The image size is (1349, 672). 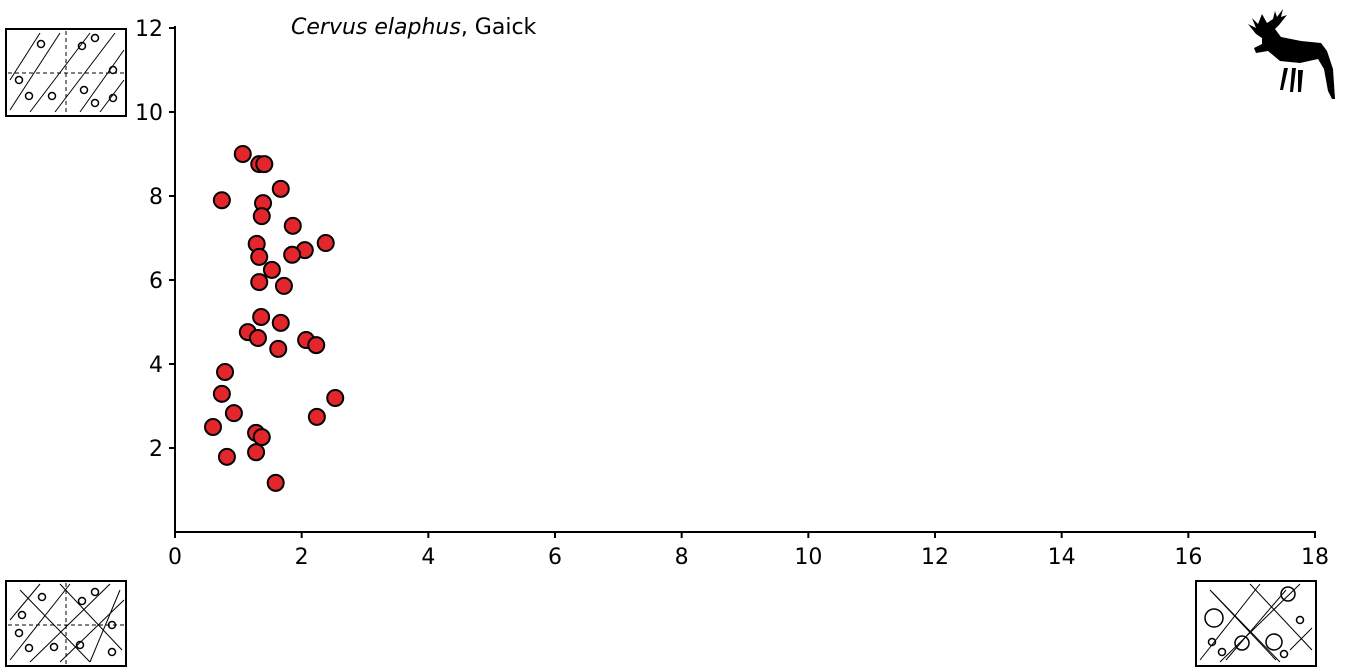 What do you see at coordinates (499, 27) in the screenshot?
I see `title-site: , Gaick` at bounding box center [499, 27].